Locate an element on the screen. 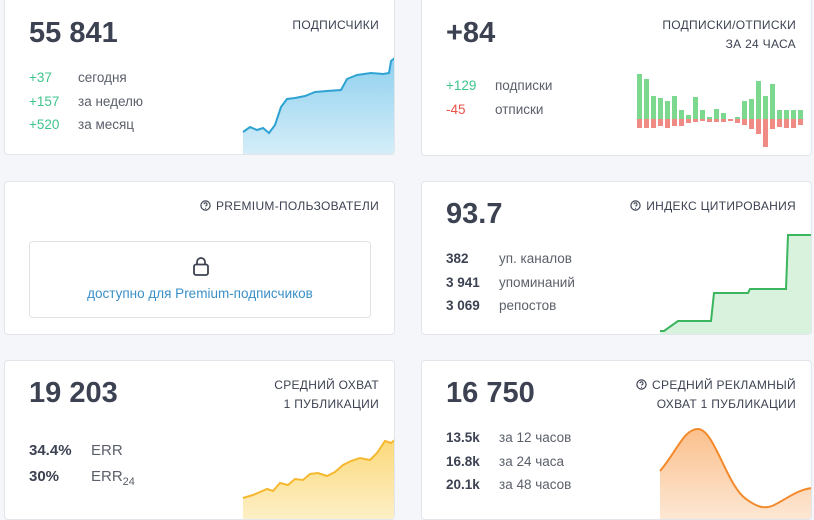 Image resolution: width=814 pixels, height=520 pixels. title-line: ЗА 24 ЧАСА is located at coordinates (760, 44).